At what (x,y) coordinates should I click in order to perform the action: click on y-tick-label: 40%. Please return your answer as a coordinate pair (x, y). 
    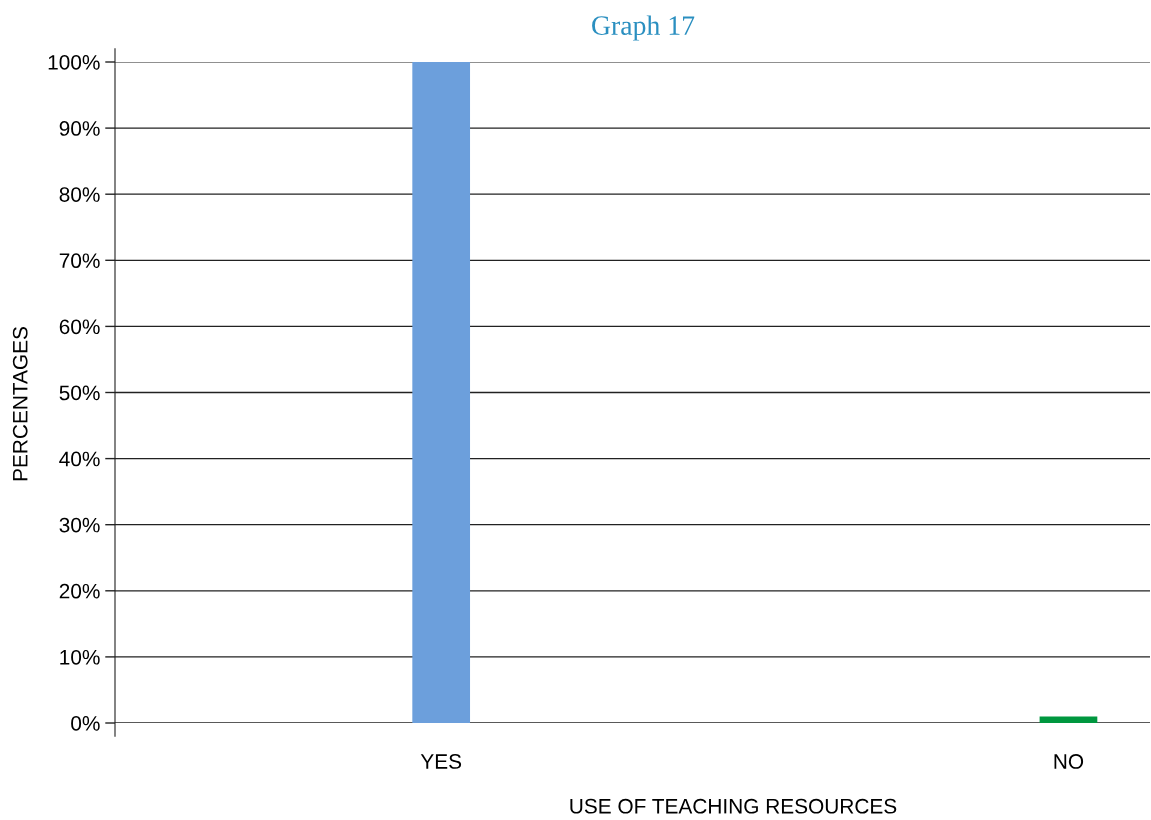
    Looking at the image, I should click on (79, 459).